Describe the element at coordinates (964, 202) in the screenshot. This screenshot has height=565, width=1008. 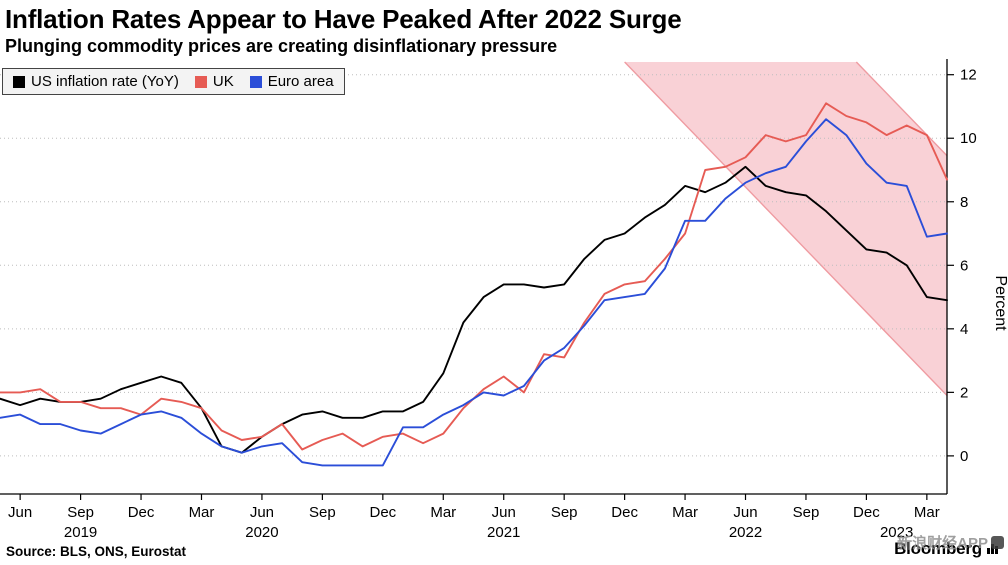
I see `y-tick-label: 8` at that location.